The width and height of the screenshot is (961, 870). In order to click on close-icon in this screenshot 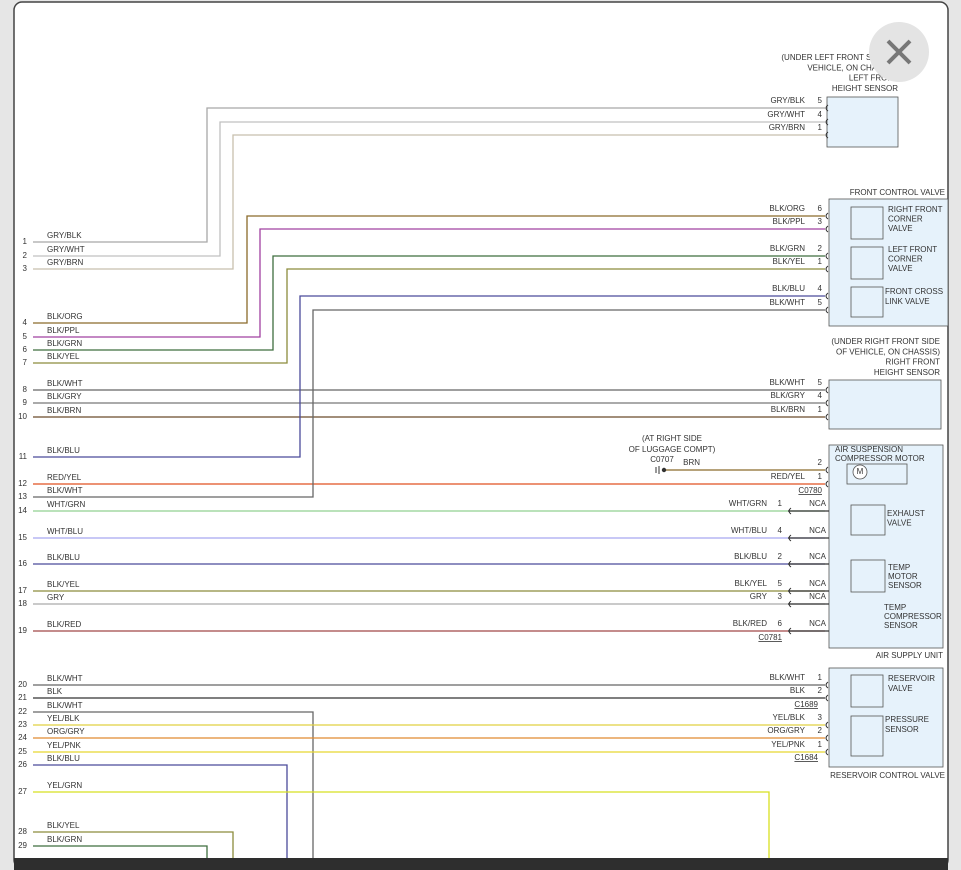, I will do `click(899, 52)`.